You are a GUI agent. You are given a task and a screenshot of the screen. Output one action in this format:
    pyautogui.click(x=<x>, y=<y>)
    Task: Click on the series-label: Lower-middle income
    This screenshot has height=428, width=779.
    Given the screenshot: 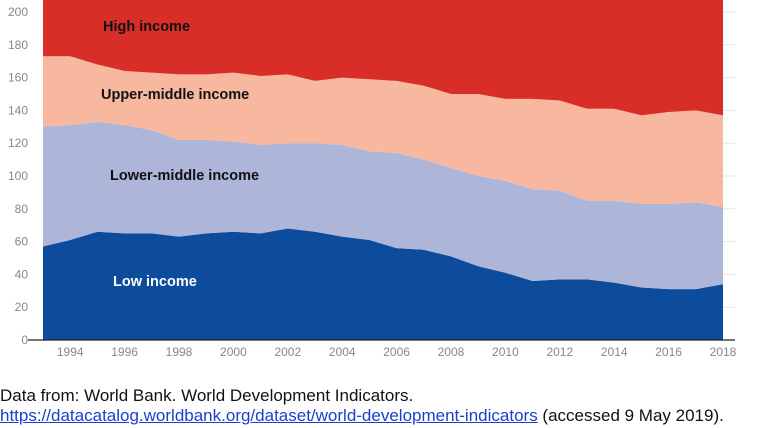 What is the action you would take?
    pyautogui.click(x=184, y=176)
    